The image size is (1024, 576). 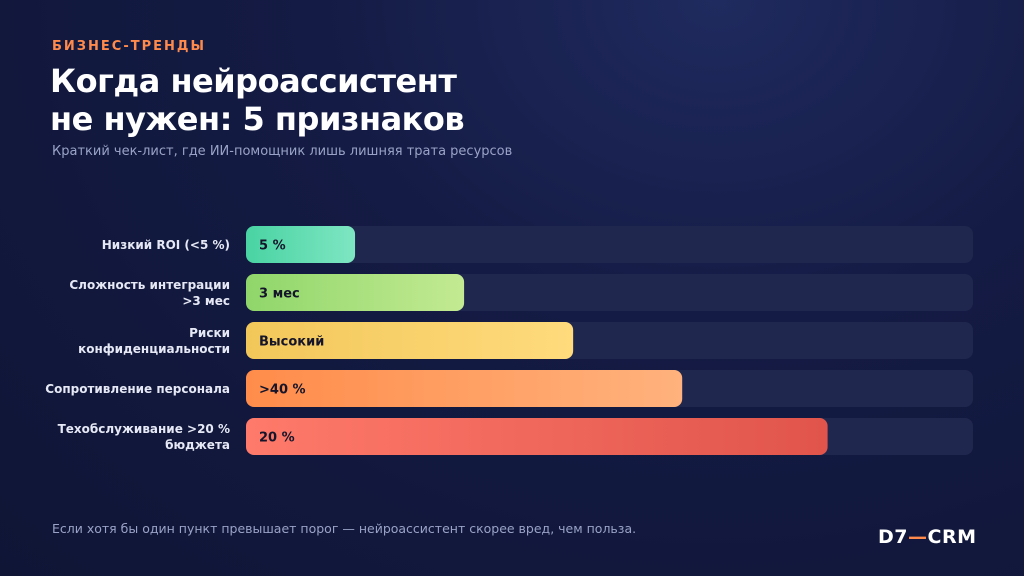 I want to click on bar-value-label-1: 3 мес, so click(x=279, y=294).